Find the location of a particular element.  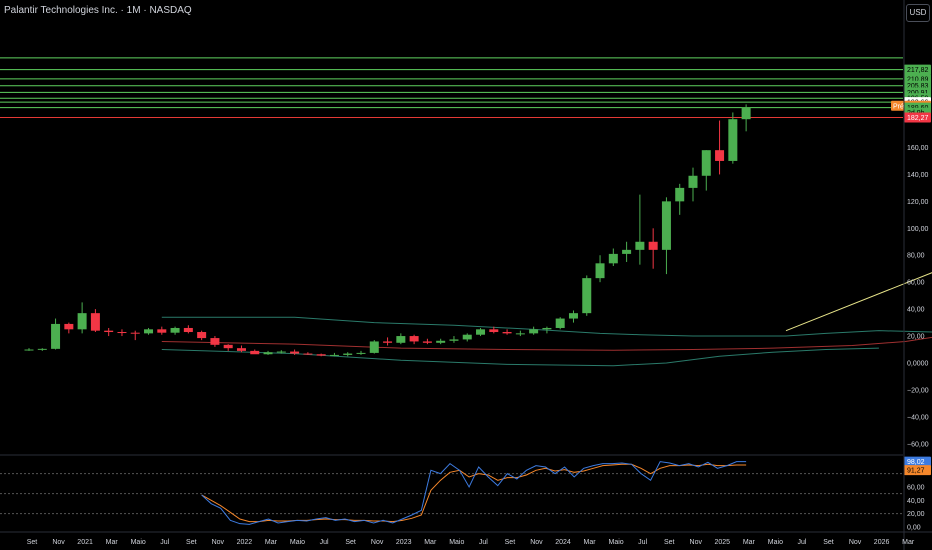

wedge-trendlines is located at coordinates (858, 204).